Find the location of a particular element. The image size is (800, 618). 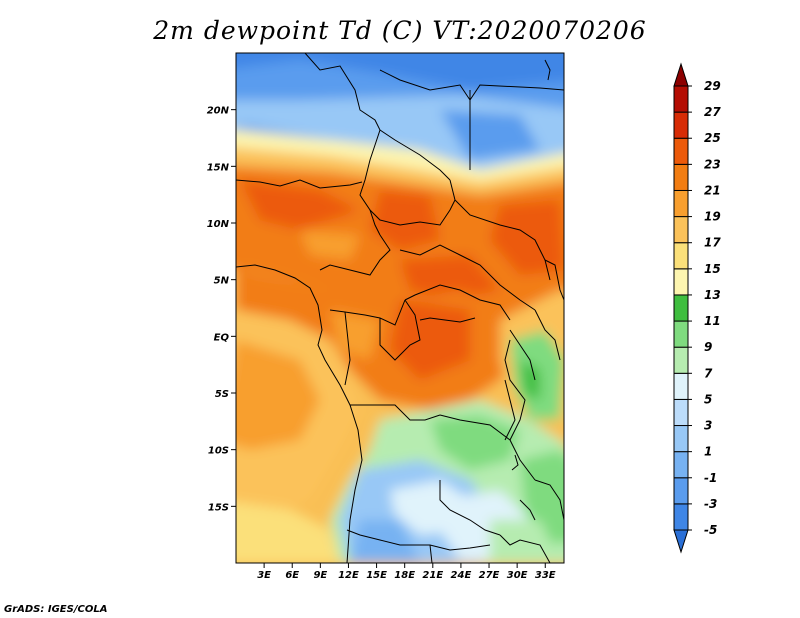

colorbar-label: 1 is located at coordinates (708, 452).